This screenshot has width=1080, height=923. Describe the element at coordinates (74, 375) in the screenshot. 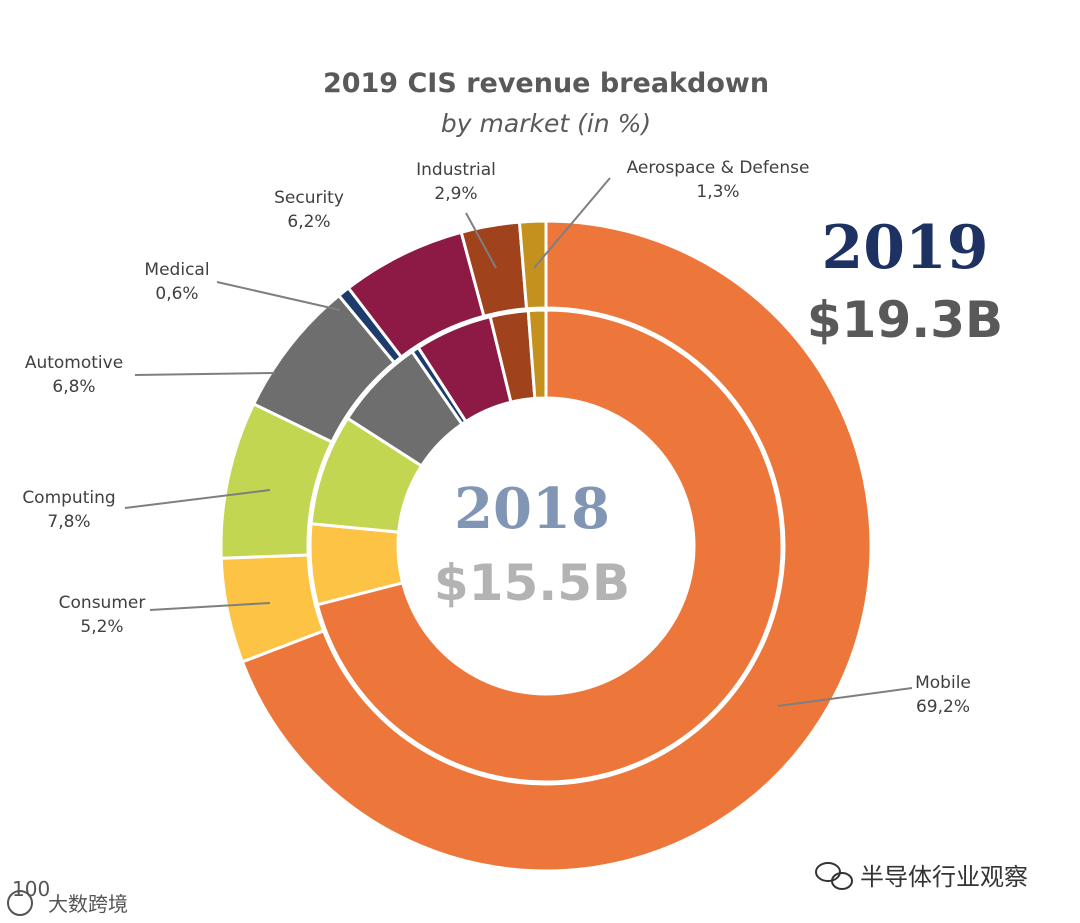

I see `slice-label-automotive: Automotive 6,8%` at that location.